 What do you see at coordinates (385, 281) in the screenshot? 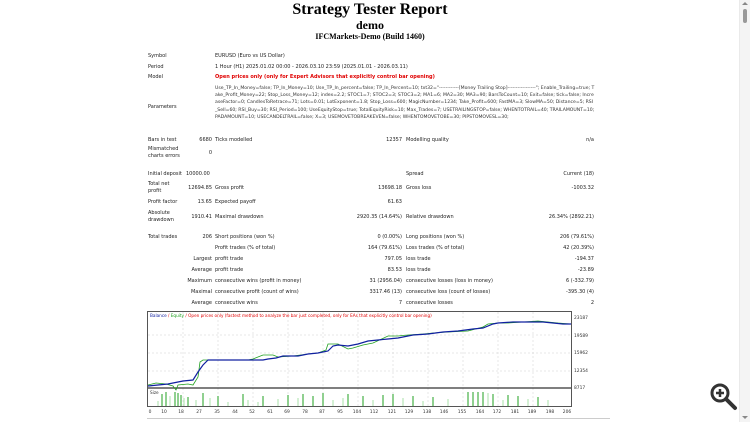
I see `max-cons-wins-value: 31 (2956.04)` at bounding box center [385, 281].